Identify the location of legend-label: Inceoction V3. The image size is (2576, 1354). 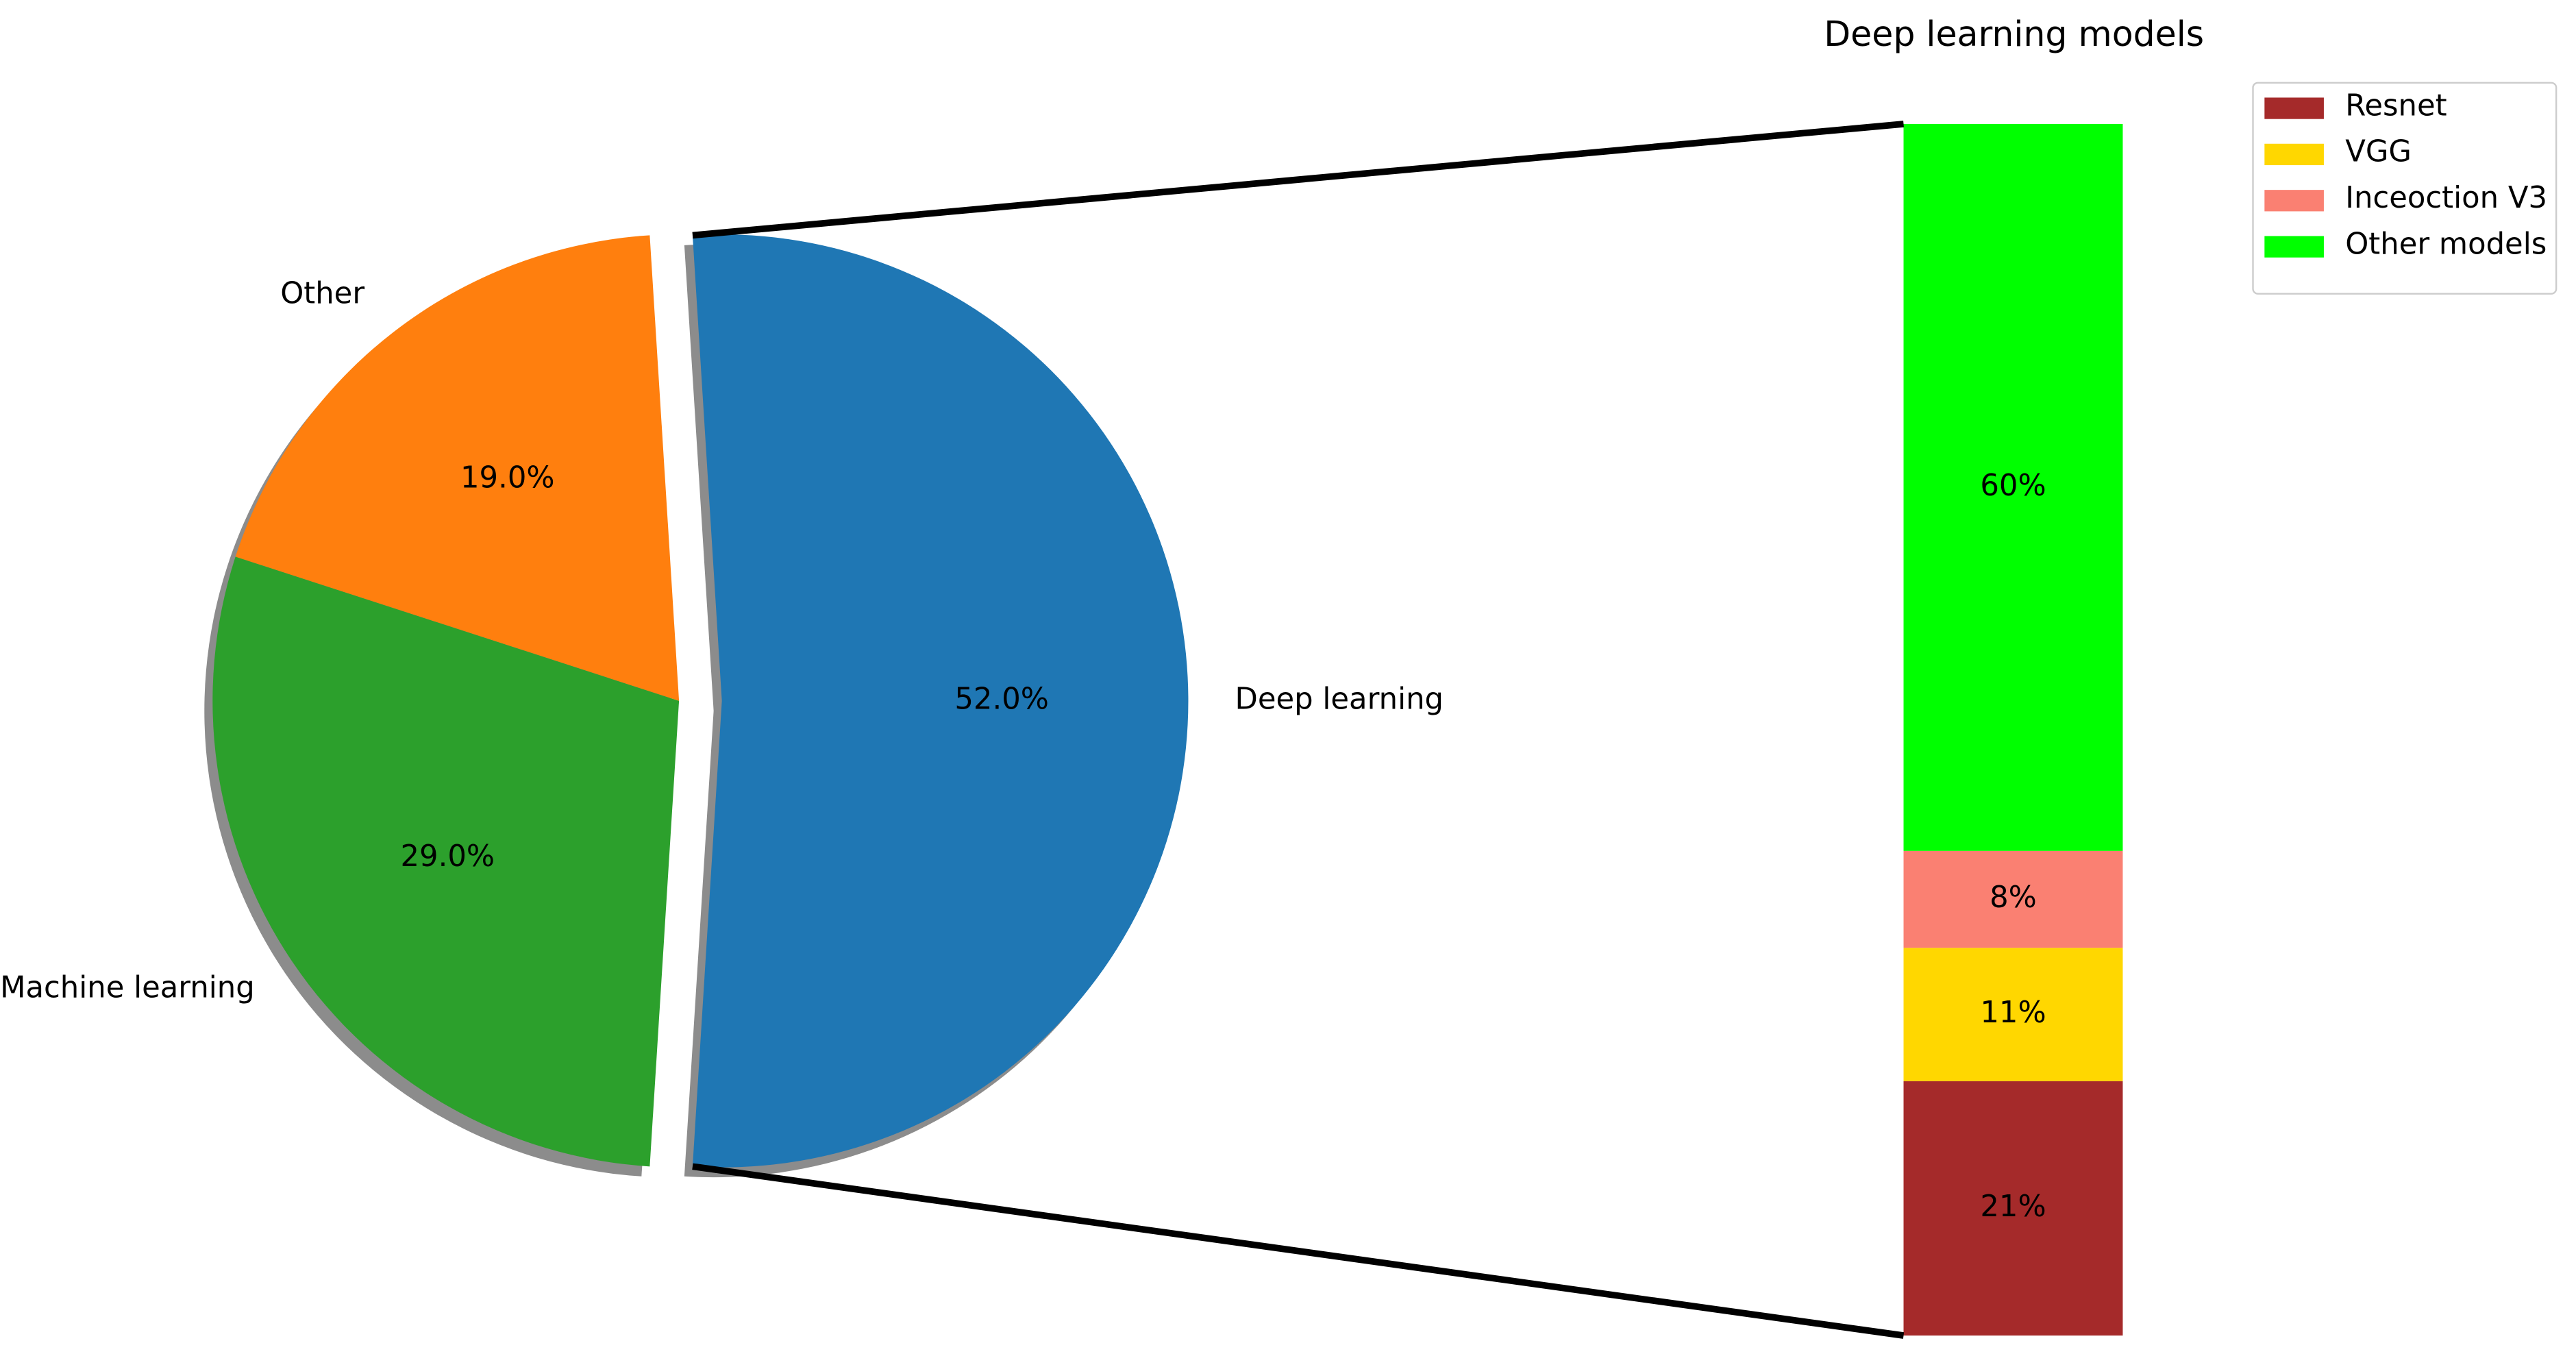
(2446, 198).